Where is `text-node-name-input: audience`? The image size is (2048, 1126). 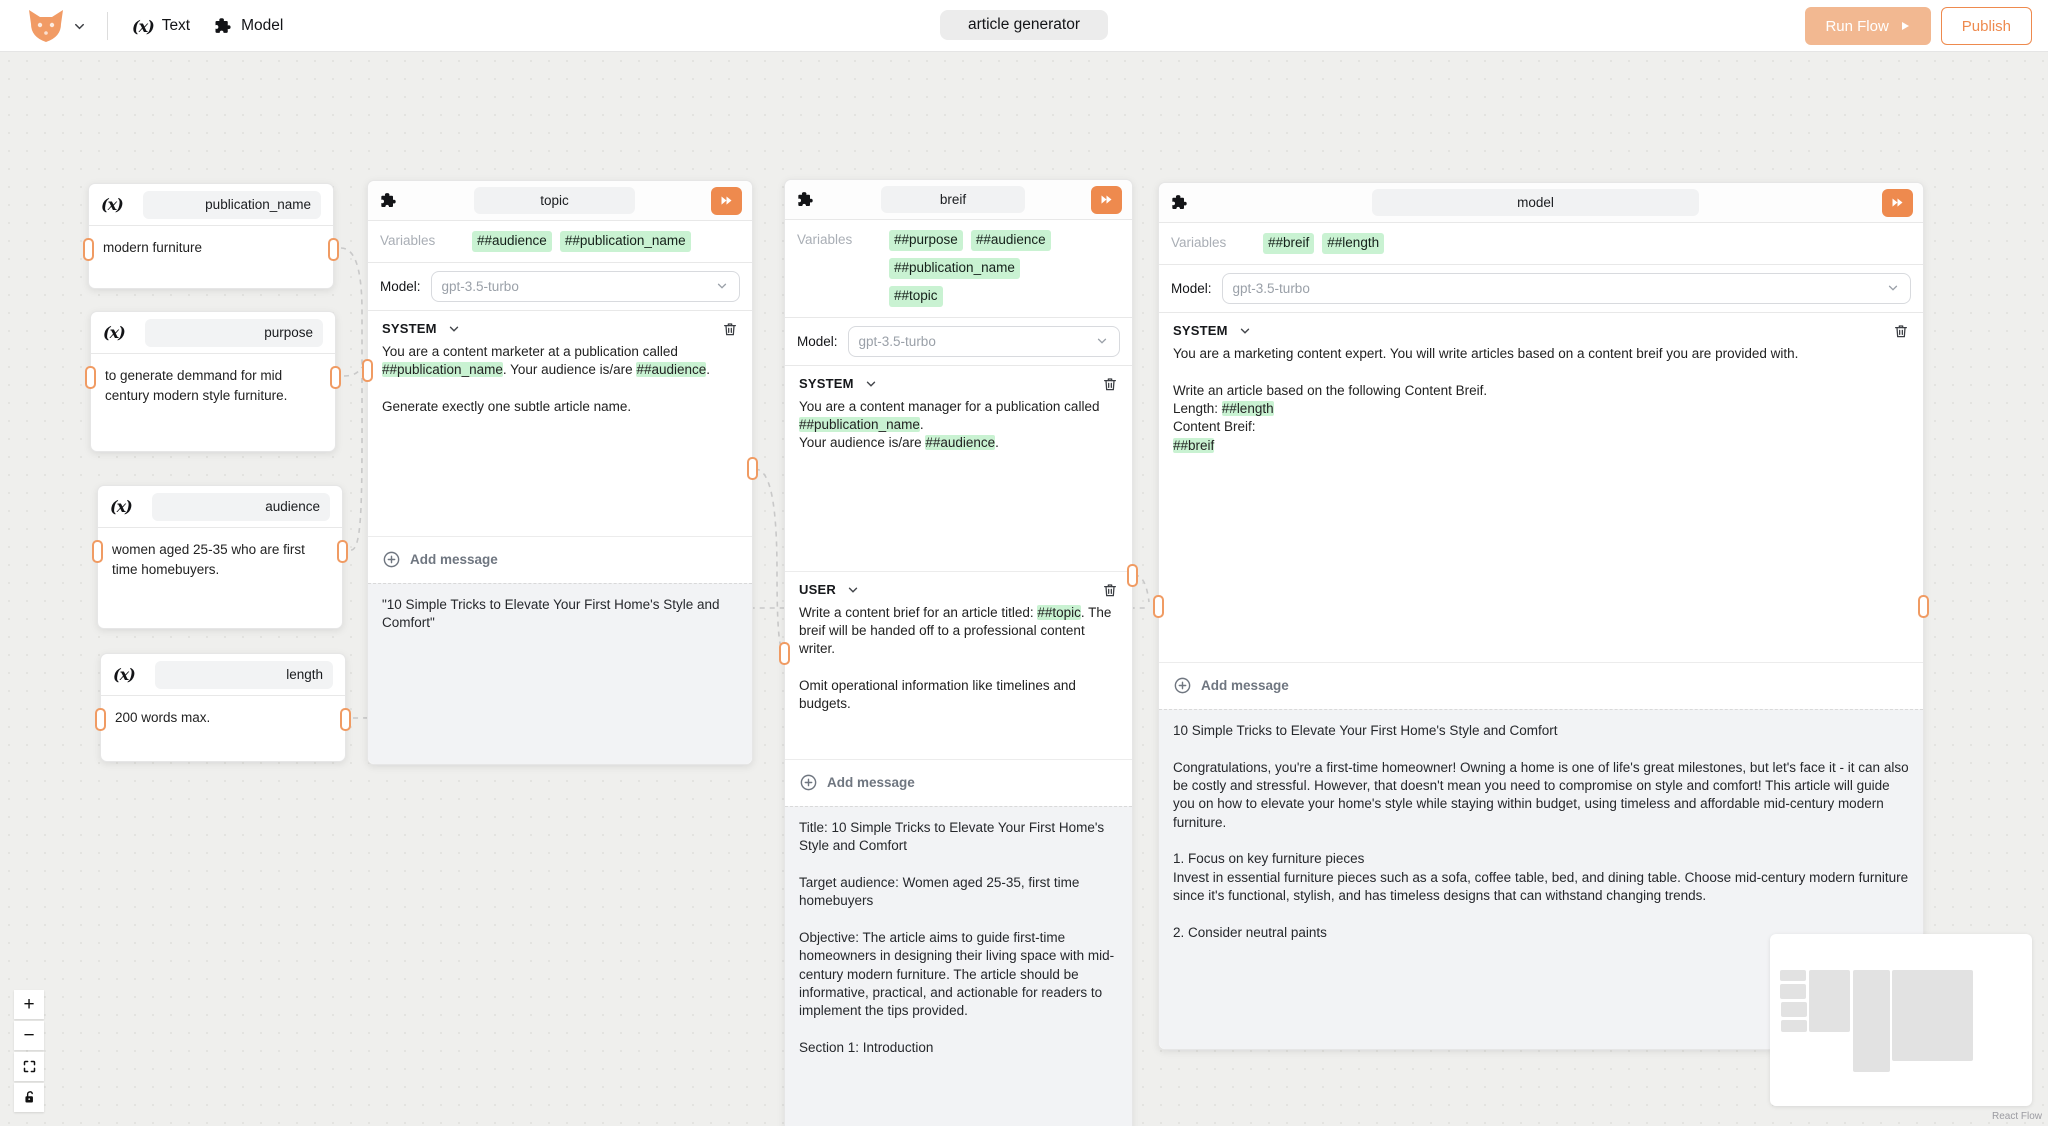
text-node-name-input: audience is located at coordinates (241, 506).